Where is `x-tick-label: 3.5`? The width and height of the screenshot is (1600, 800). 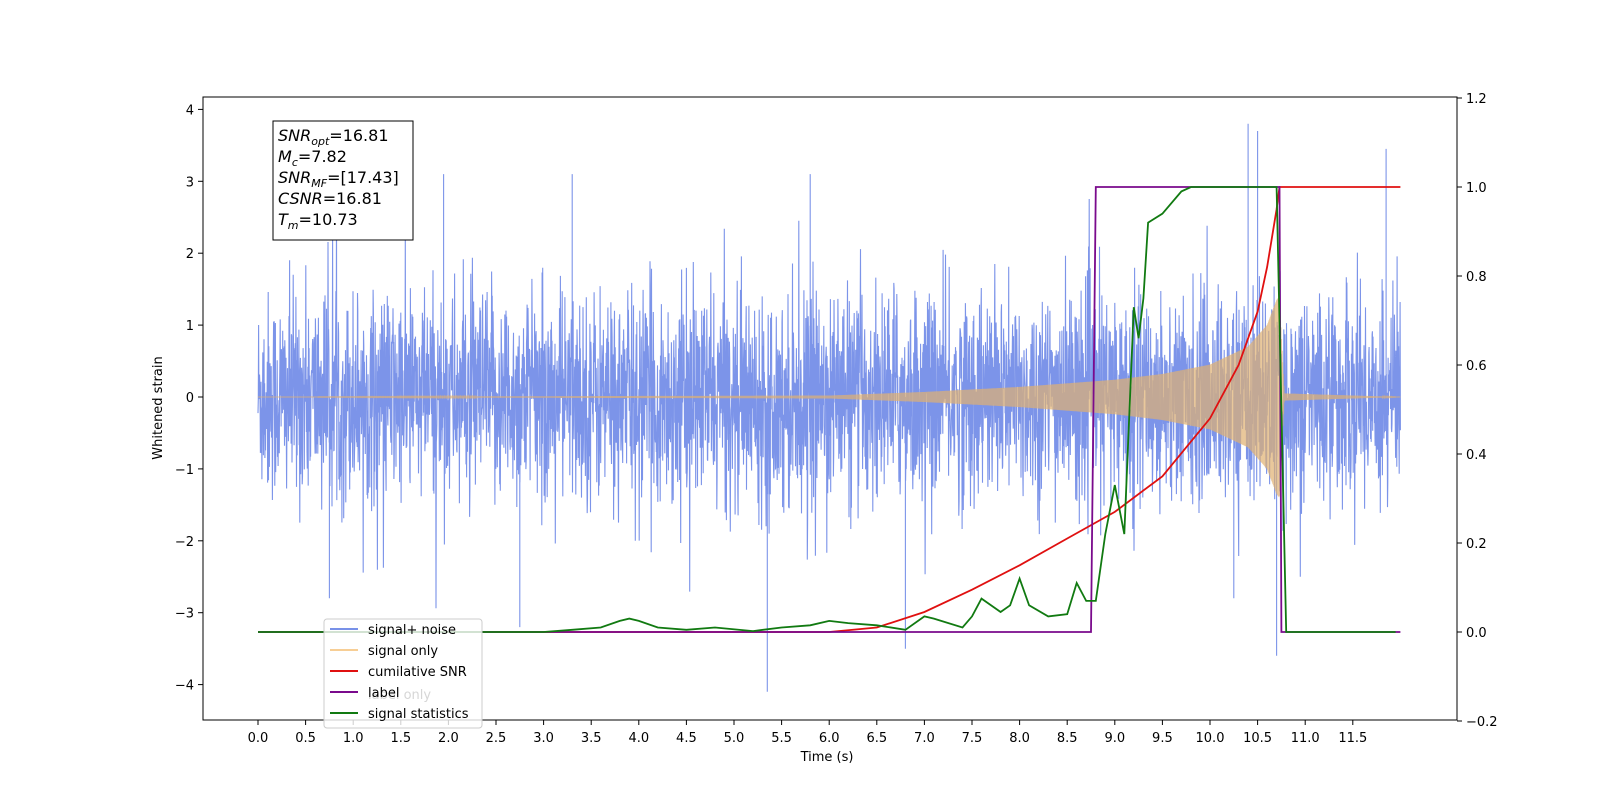 x-tick-label: 3.5 is located at coordinates (591, 738).